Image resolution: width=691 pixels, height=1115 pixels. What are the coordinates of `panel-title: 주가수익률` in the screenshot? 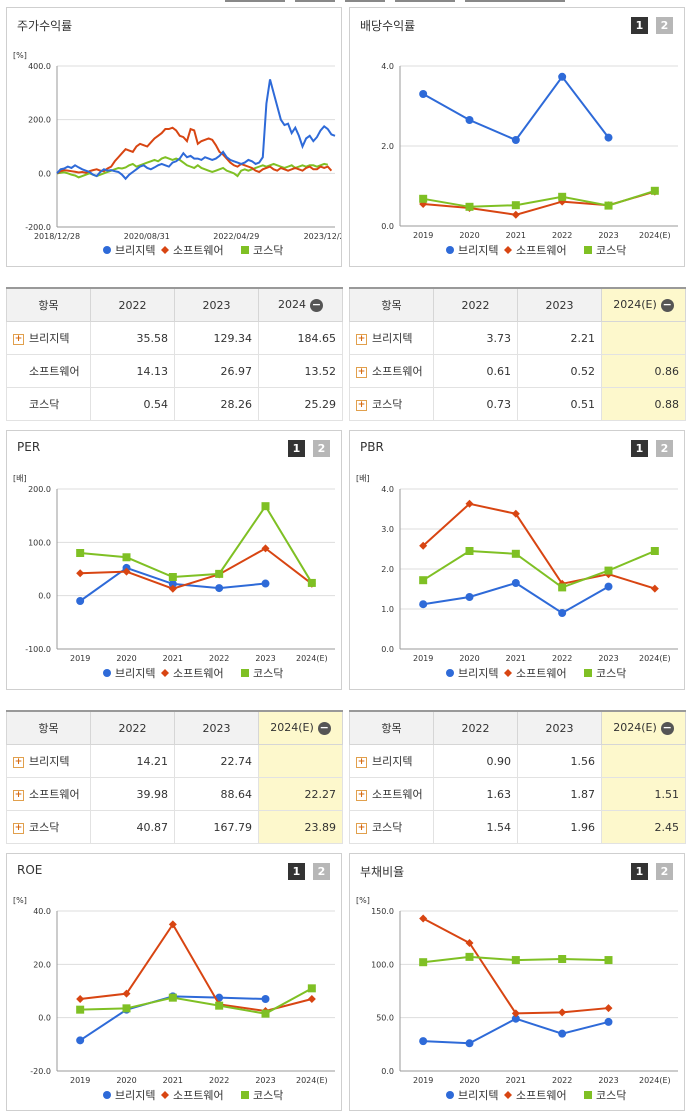 It's located at (45, 26).